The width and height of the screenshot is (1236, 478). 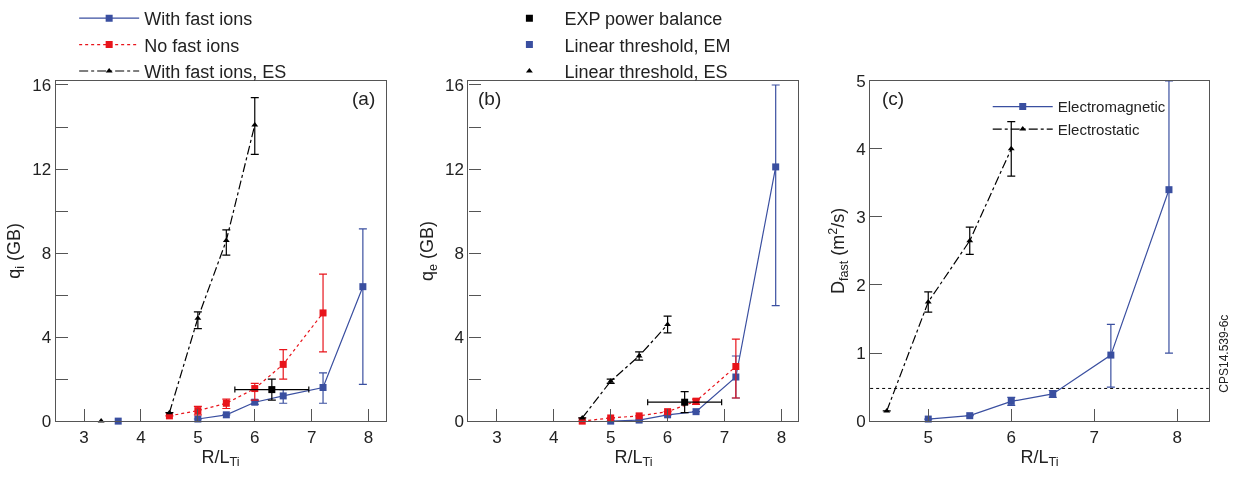 What do you see at coordinates (1111, 107) in the screenshot?
I see `legend-label: Electromagnetic` at bounding box center [1111, 107].